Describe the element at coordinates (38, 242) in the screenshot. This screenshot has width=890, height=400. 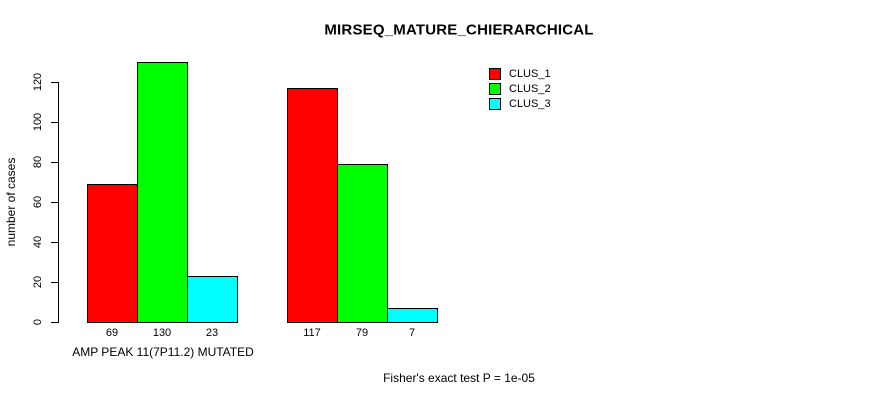
I see `y-tick-label: 40` at that location.